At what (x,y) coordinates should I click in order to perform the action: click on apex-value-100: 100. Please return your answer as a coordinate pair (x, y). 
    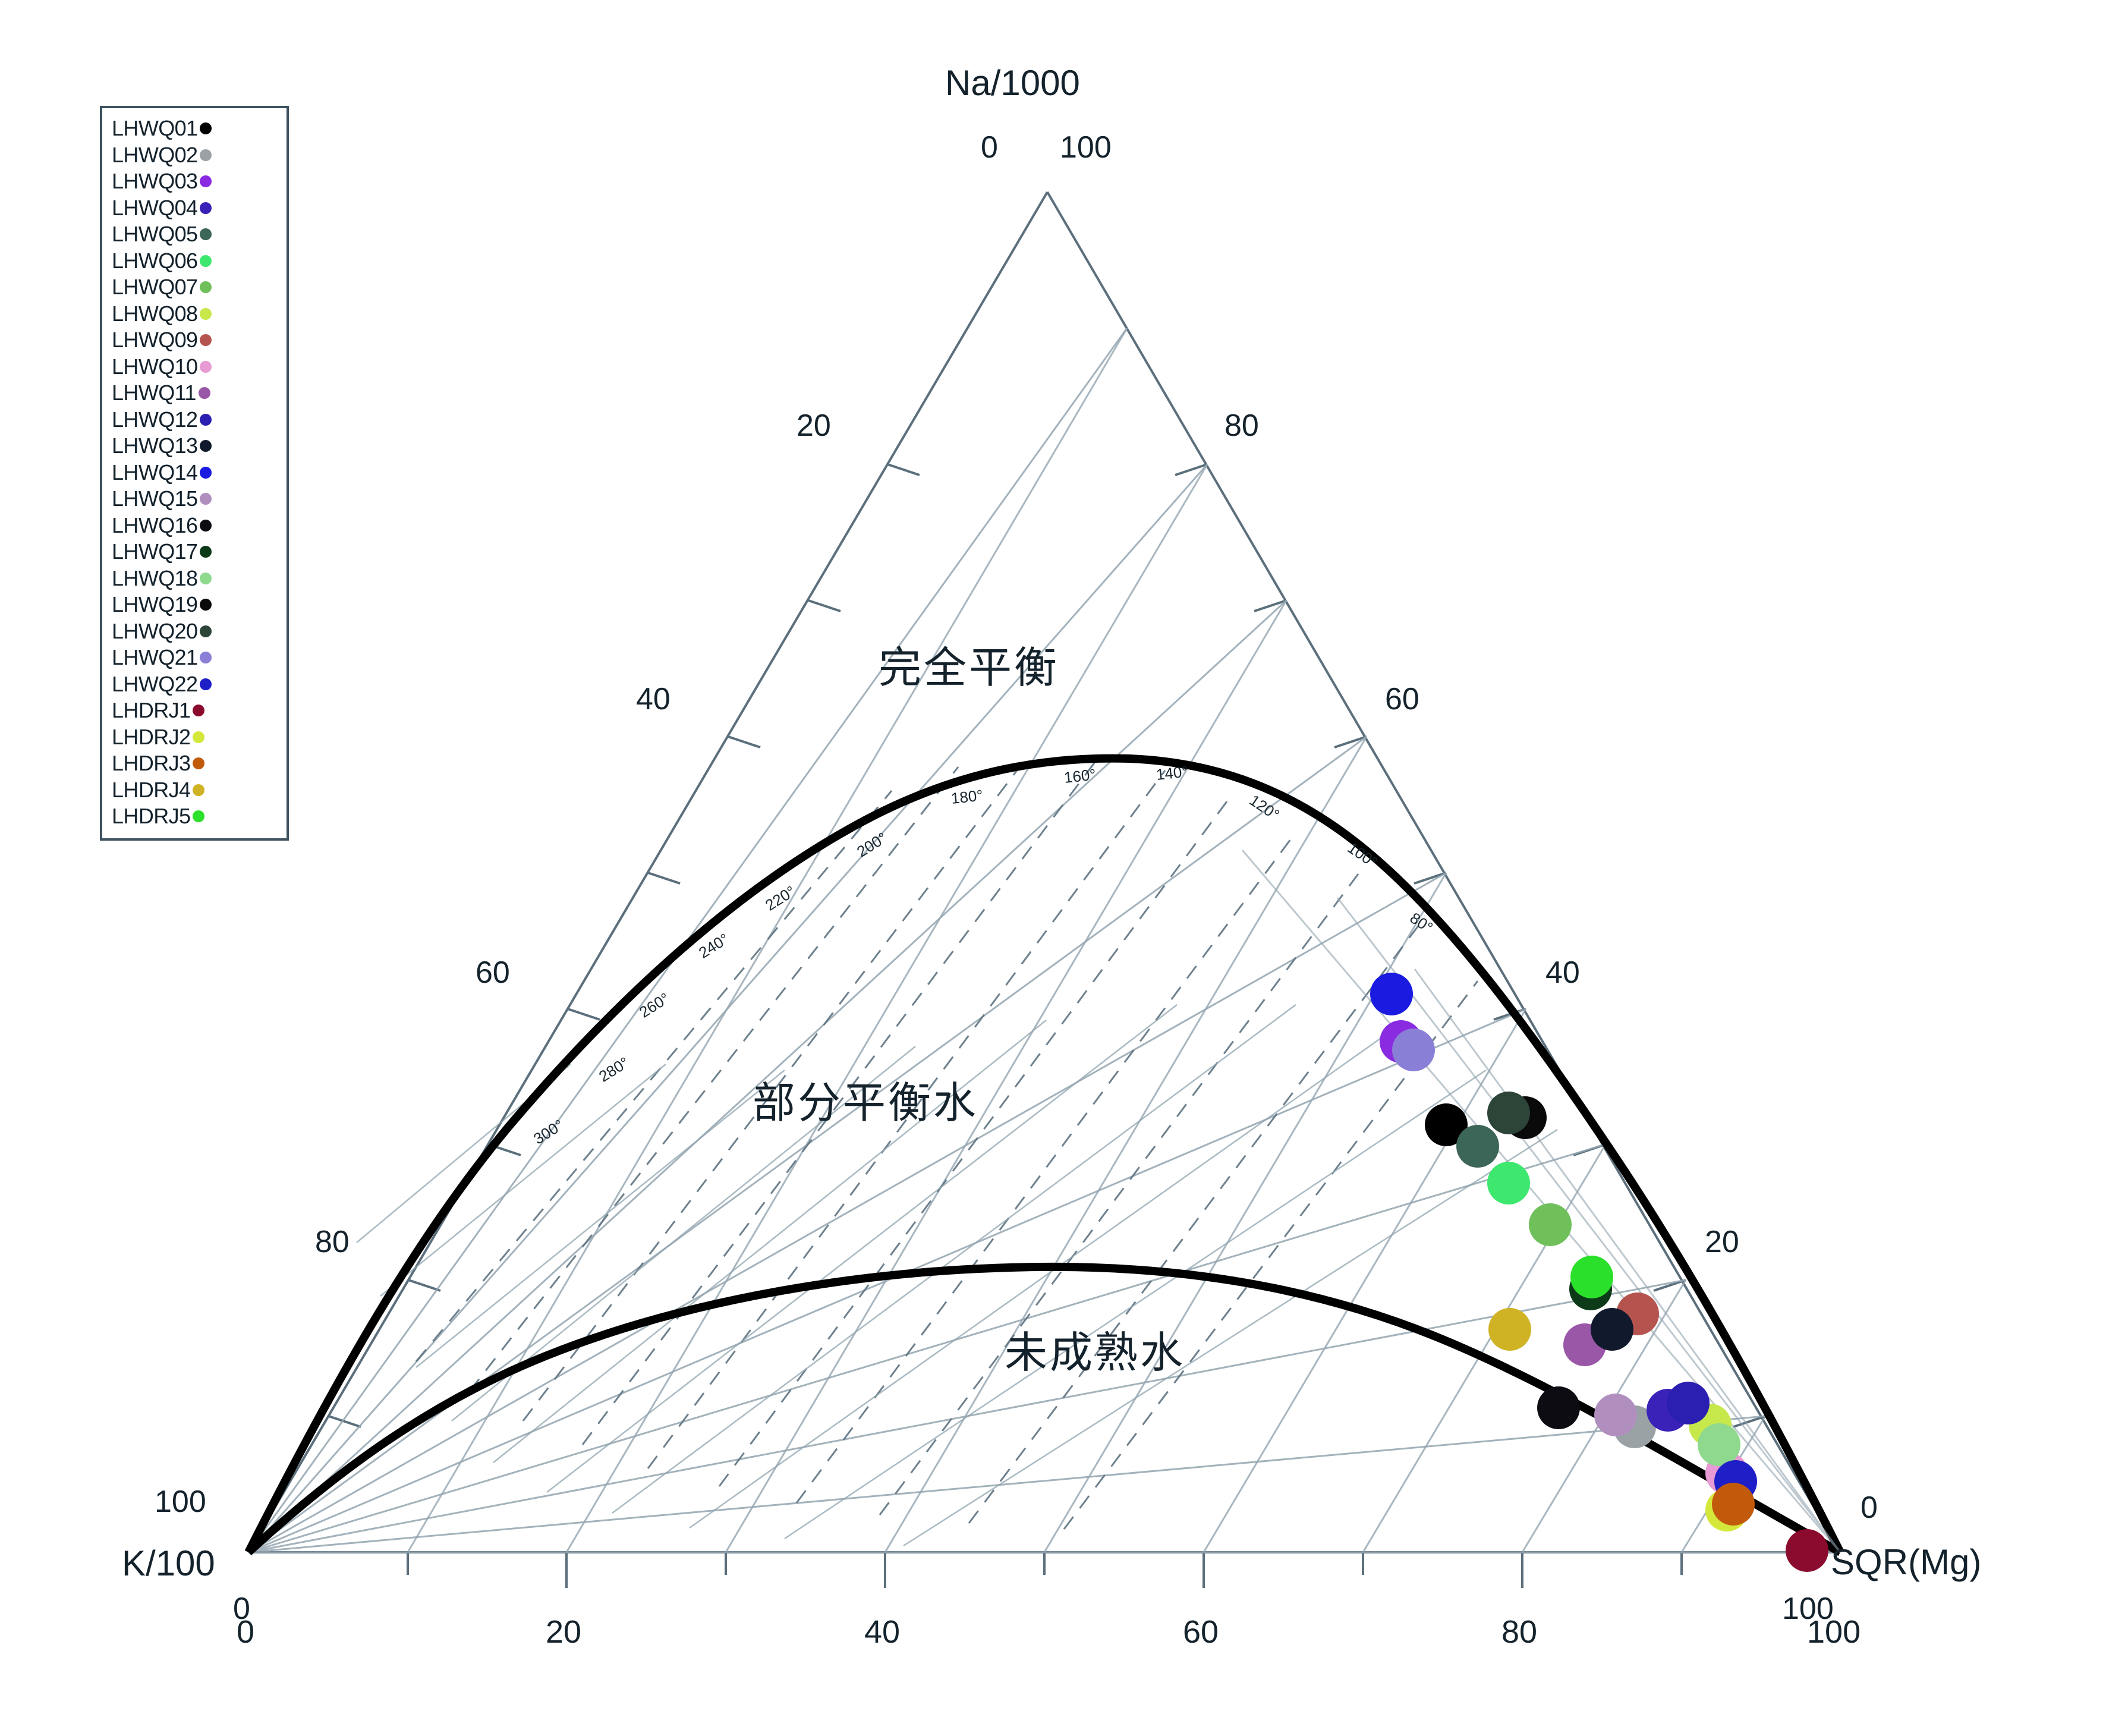
    Looking at the image, I should click on (1086, 147).